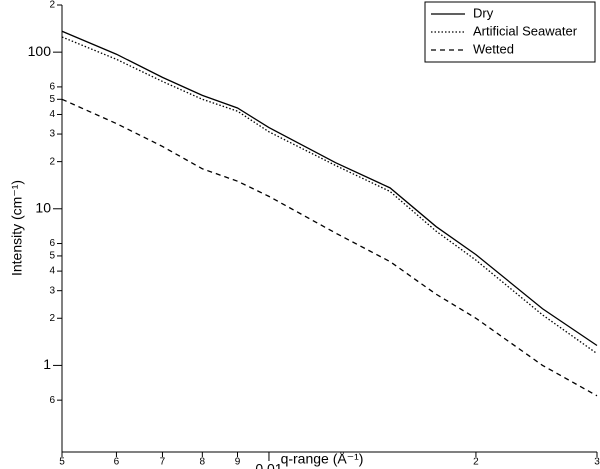 The height and width of the screenshot is (469, 600). Describe the element at coordinates (493, 48) in the screenshot. I see `legend-label: Wetted` at that location.